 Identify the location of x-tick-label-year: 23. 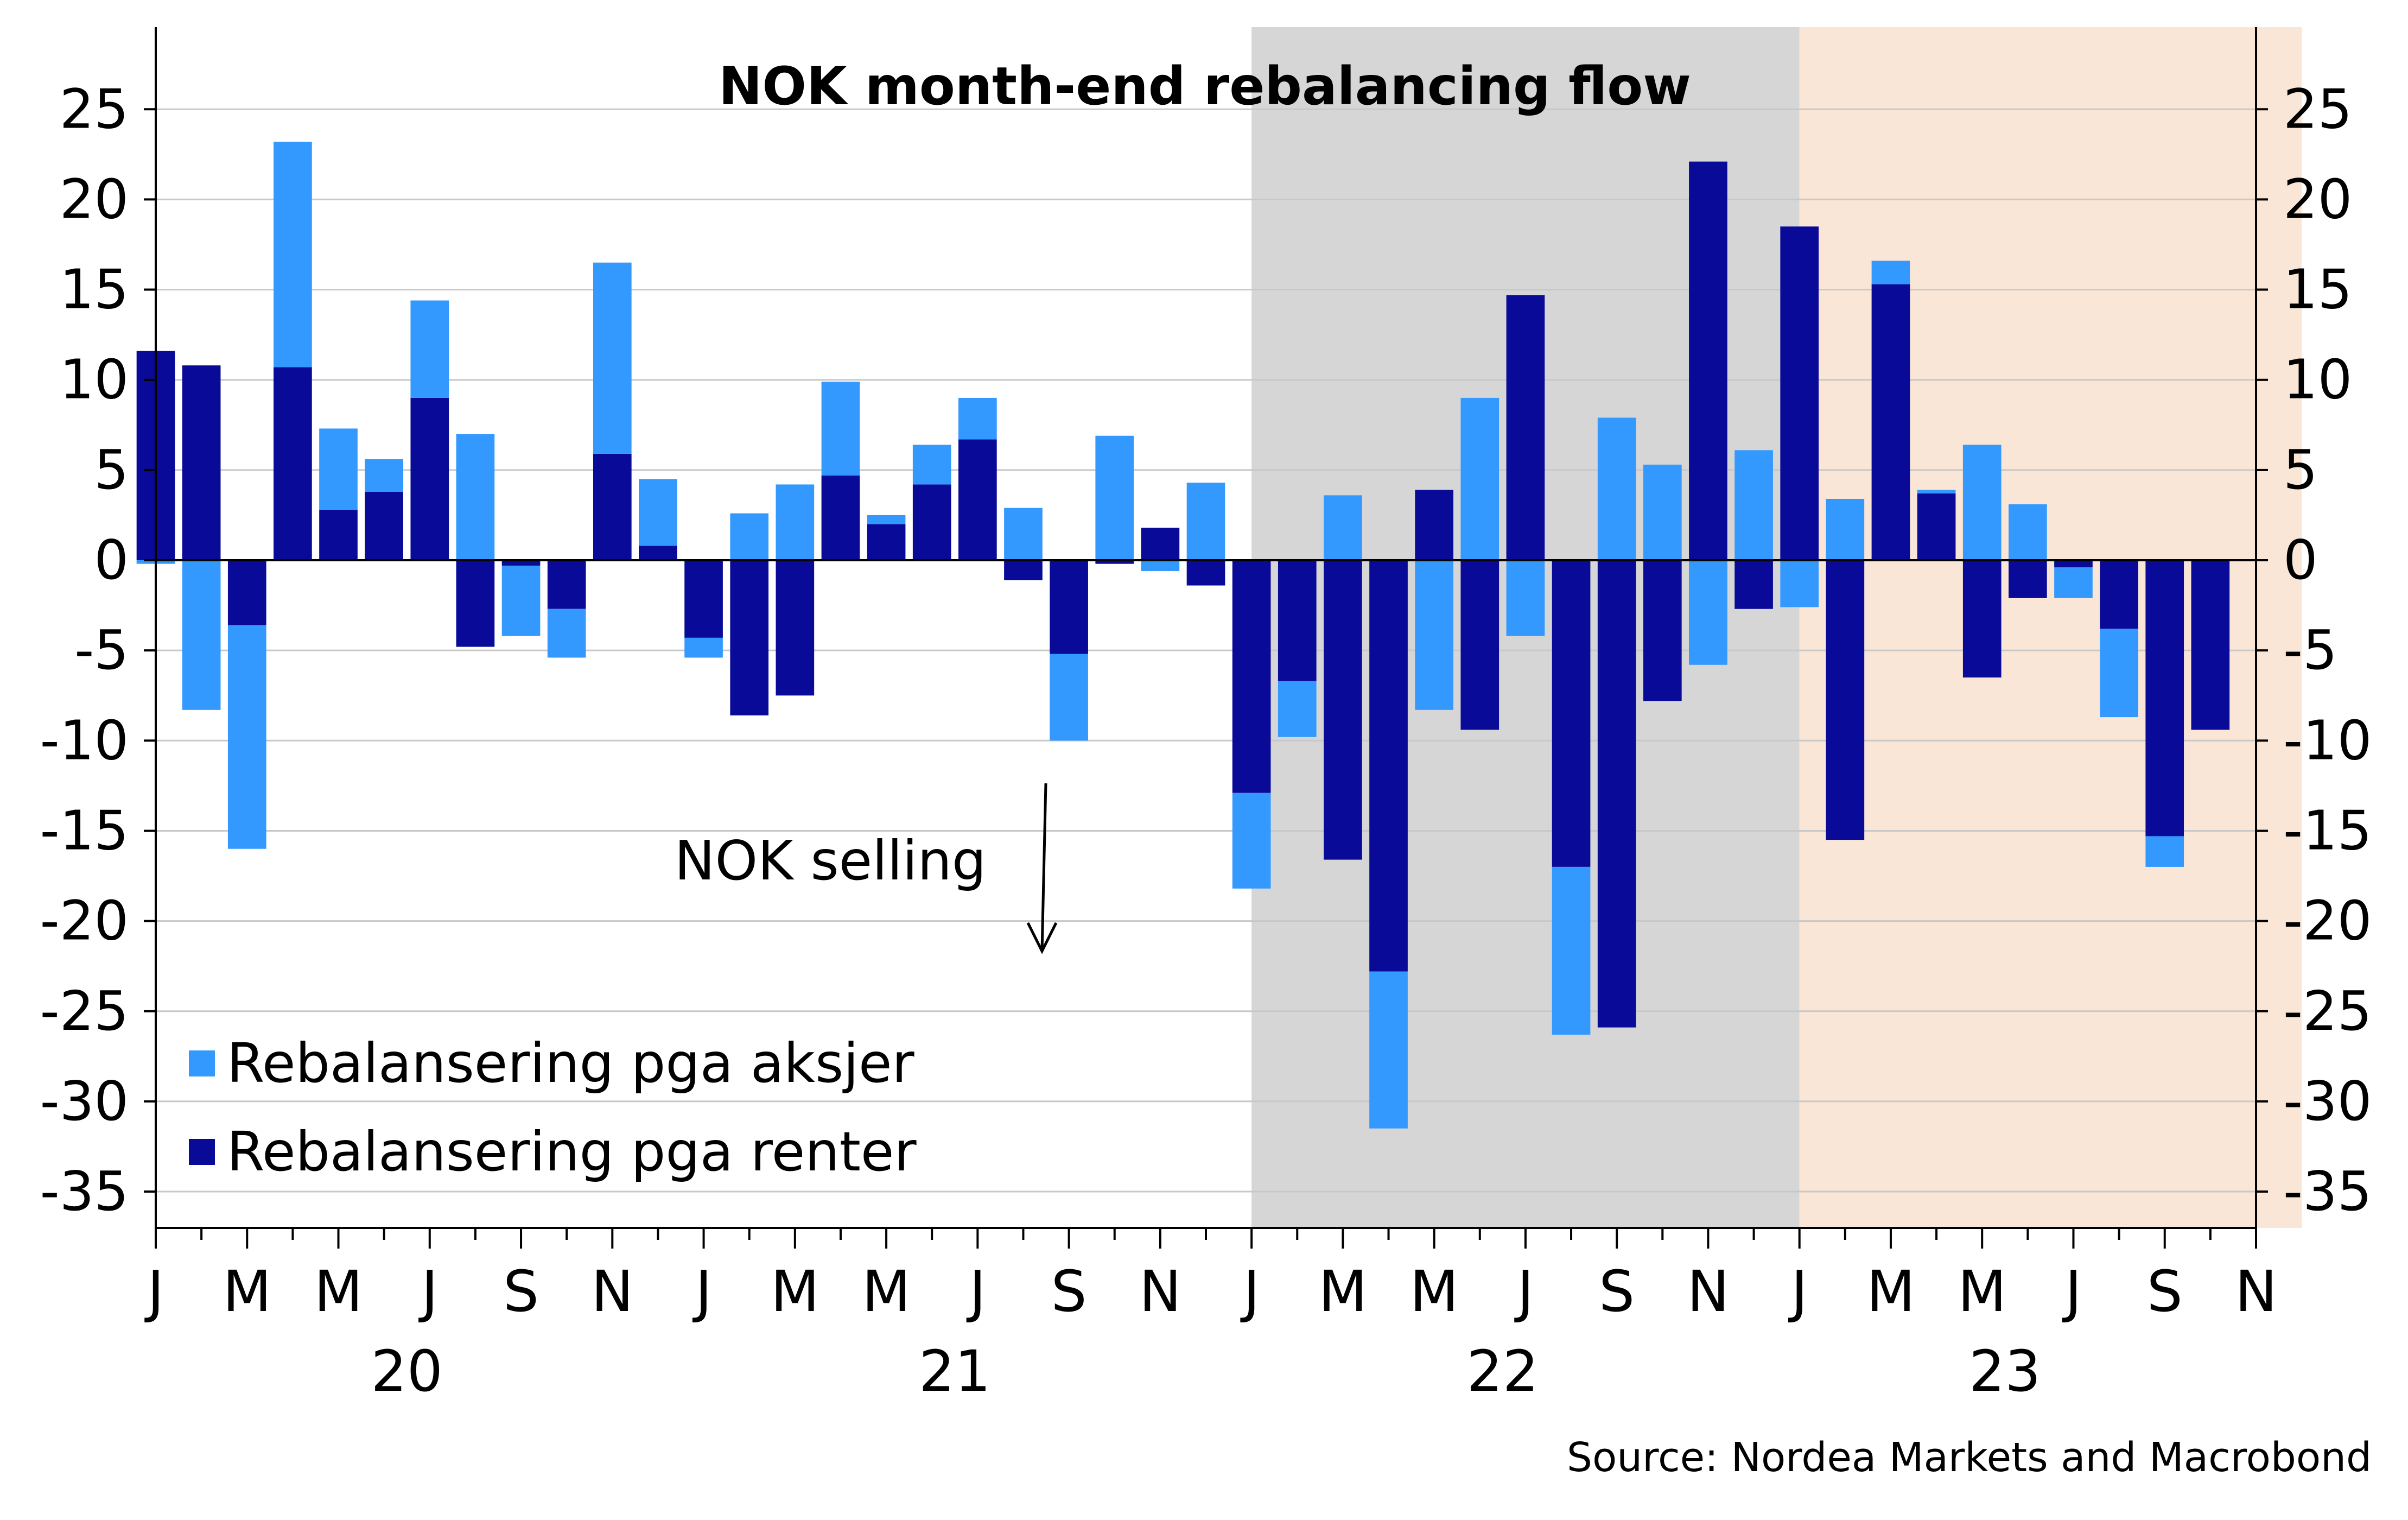
(2005, 1371).